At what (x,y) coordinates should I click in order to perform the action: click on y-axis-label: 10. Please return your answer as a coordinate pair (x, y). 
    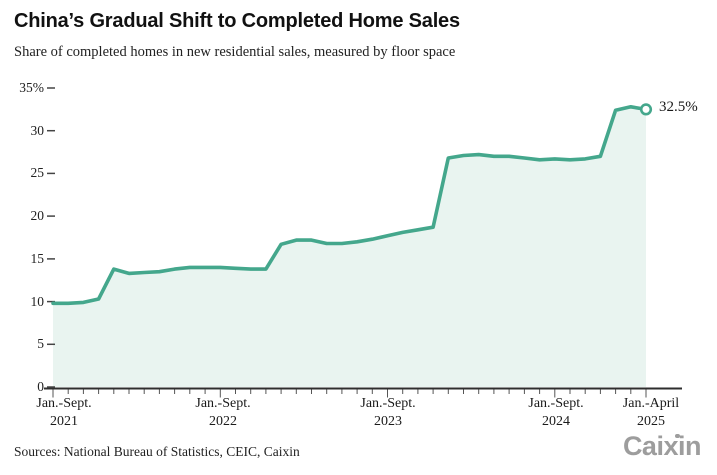
    Looking at the image, I should click on (37, 301).